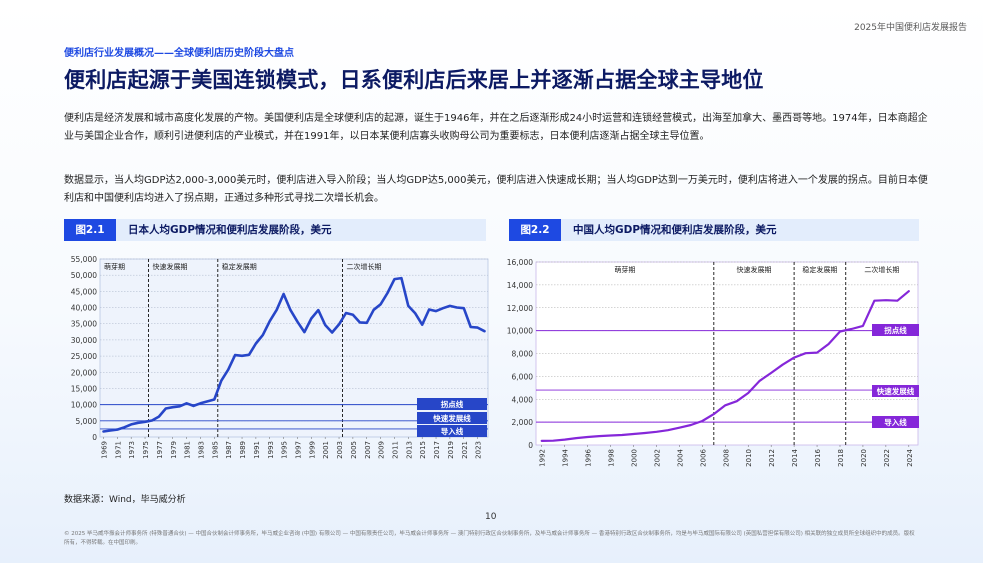 This screenshot has height=563, width=983. What do you see at coordinates (520, 331) in the screenshot?
I see `chart2-y-tick-label: 10,000` at bounding box center [520, 331].